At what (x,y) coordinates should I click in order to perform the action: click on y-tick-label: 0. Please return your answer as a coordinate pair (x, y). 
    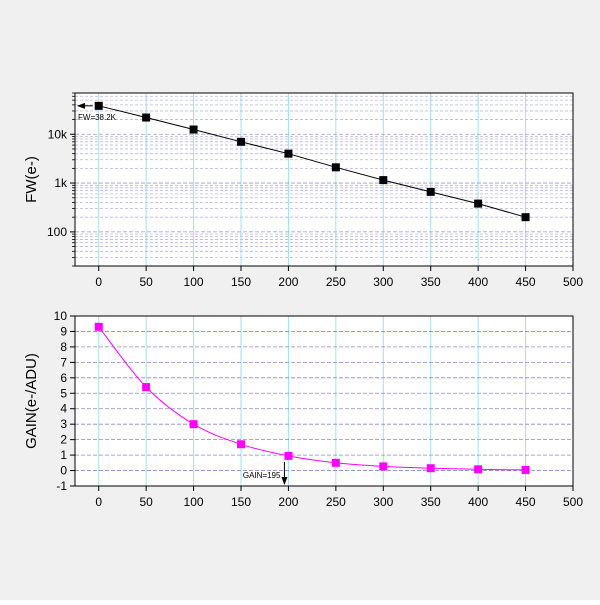
    Looking at the image, I should click on (63, 471).